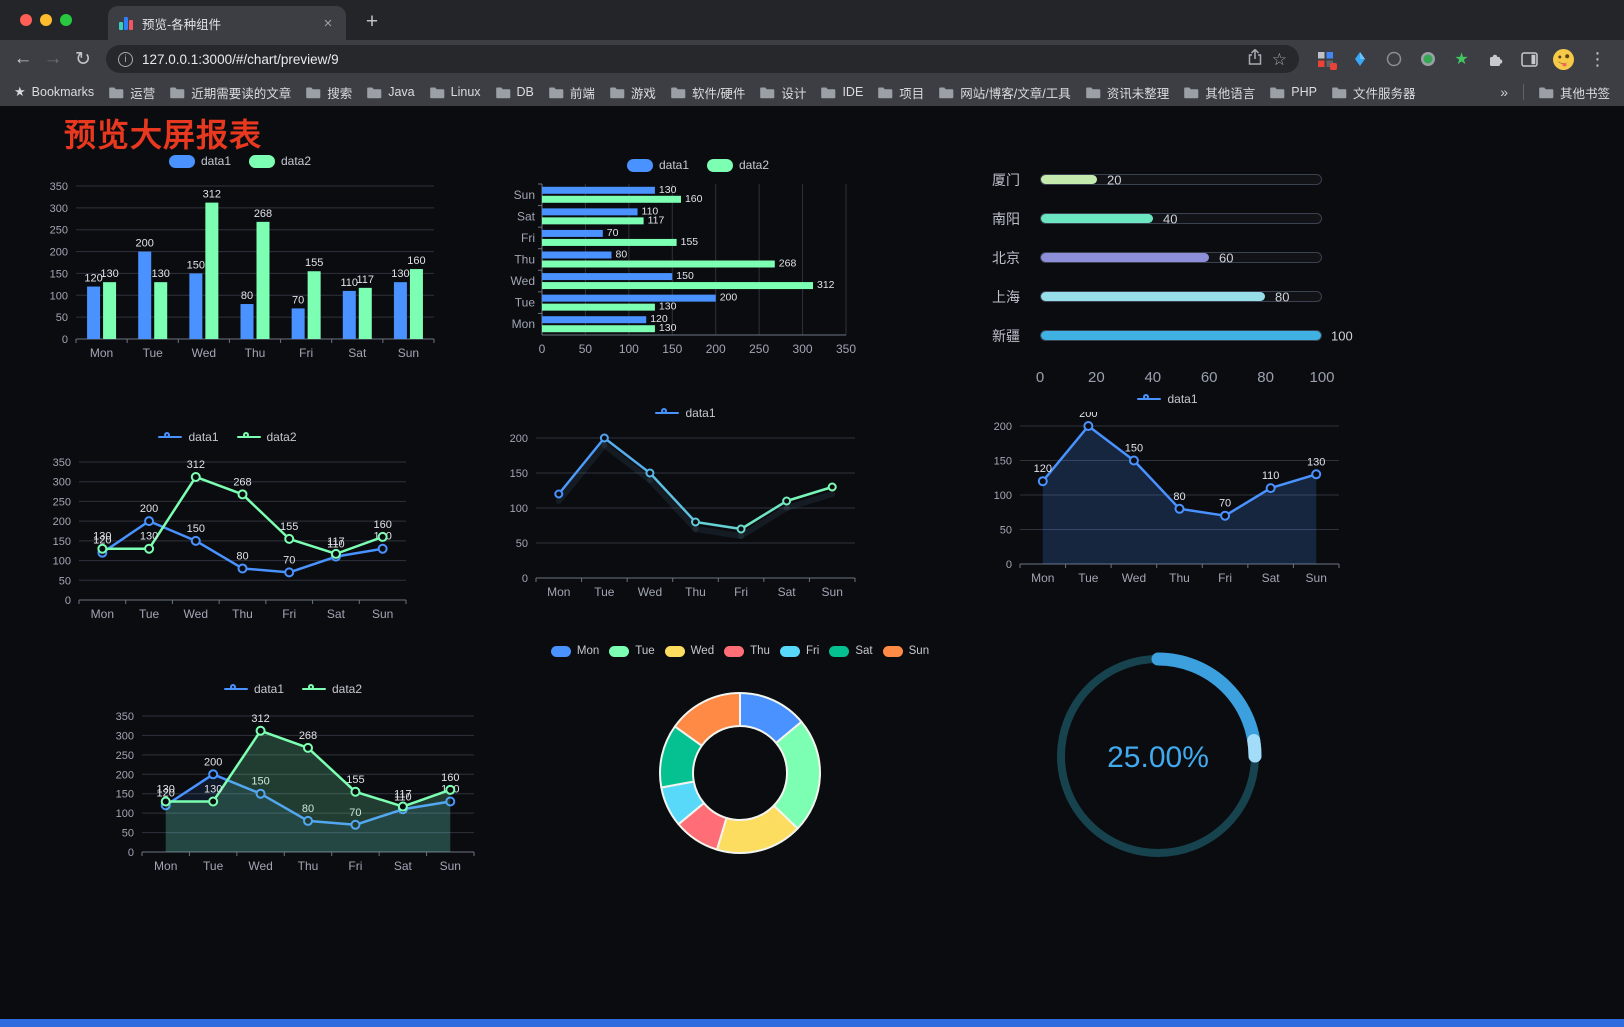 This screenshot has height=1027, width=1624. What do you see at coordinates (391, 92) in the screenshot?
I see `bookmark-folder: Java` at bounding box center [391, 92].